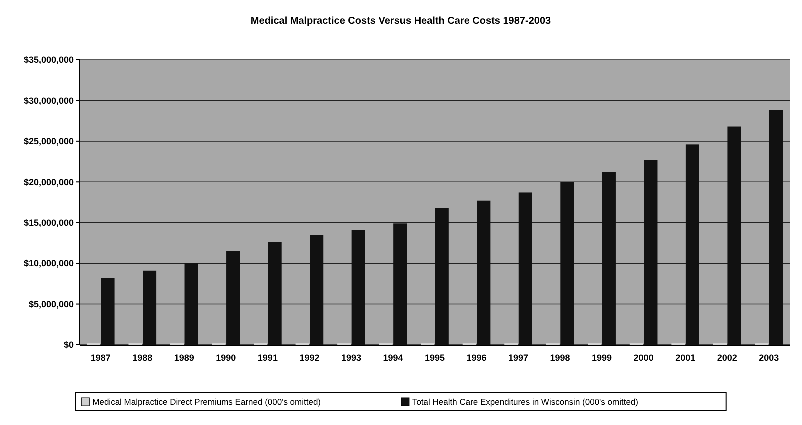  Describe the element at coordinates (644, 358) in the screenshot. I see `x-tick-label: 2000` at that location.